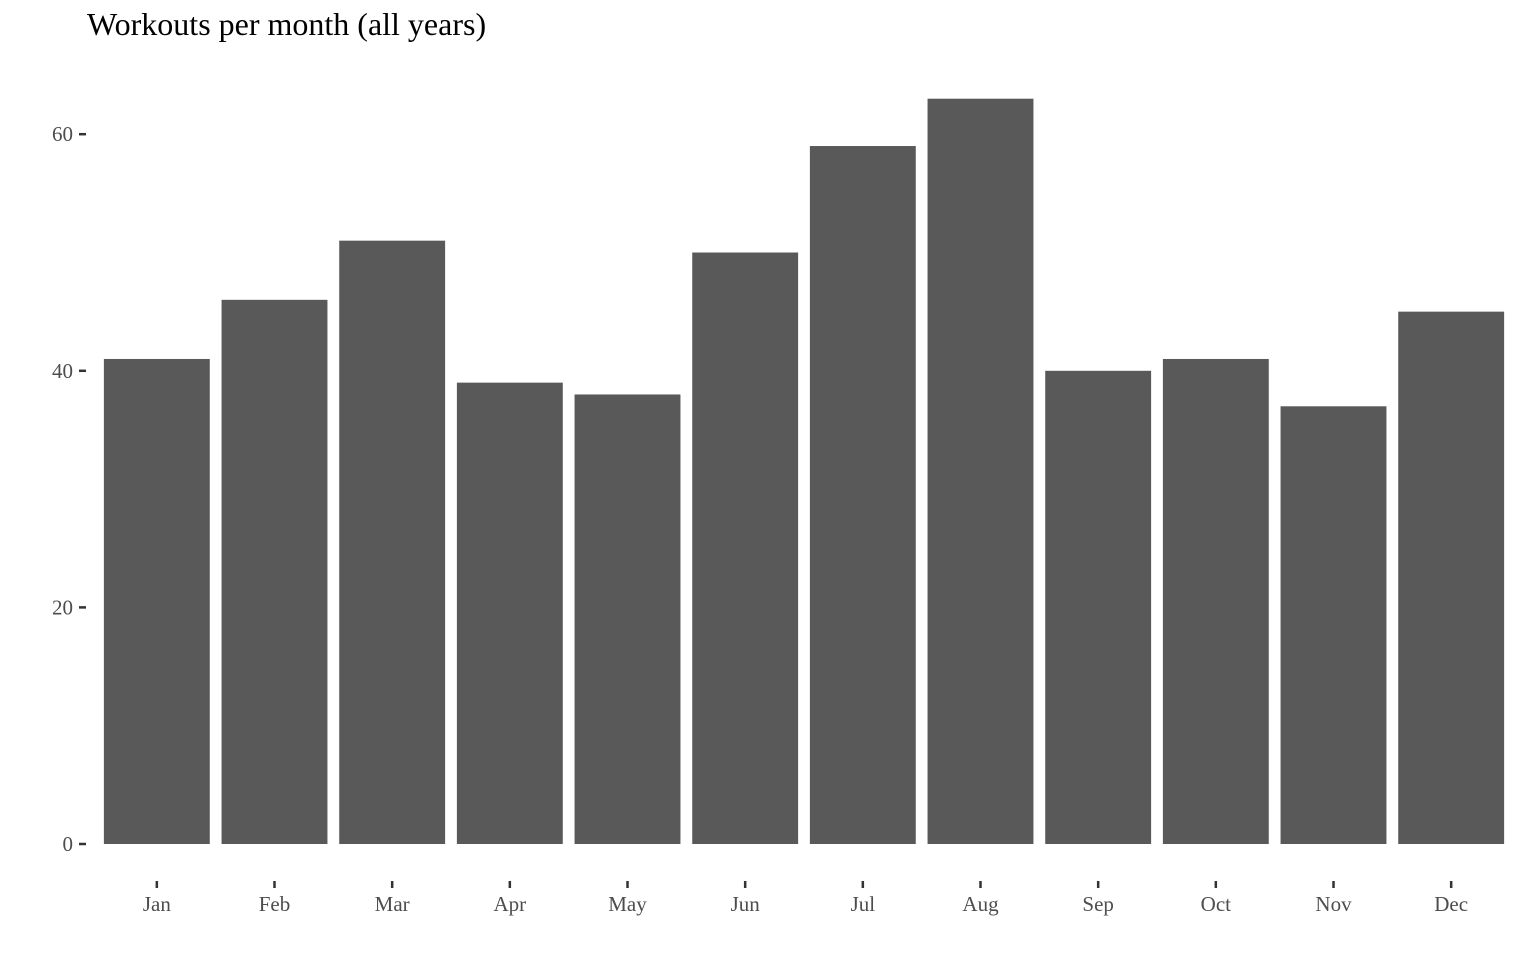  What do you see at coordinates (980, 904) in the screenshot?
I see `x-tick-label-aug: Aug` at bounding box center [980, 904].